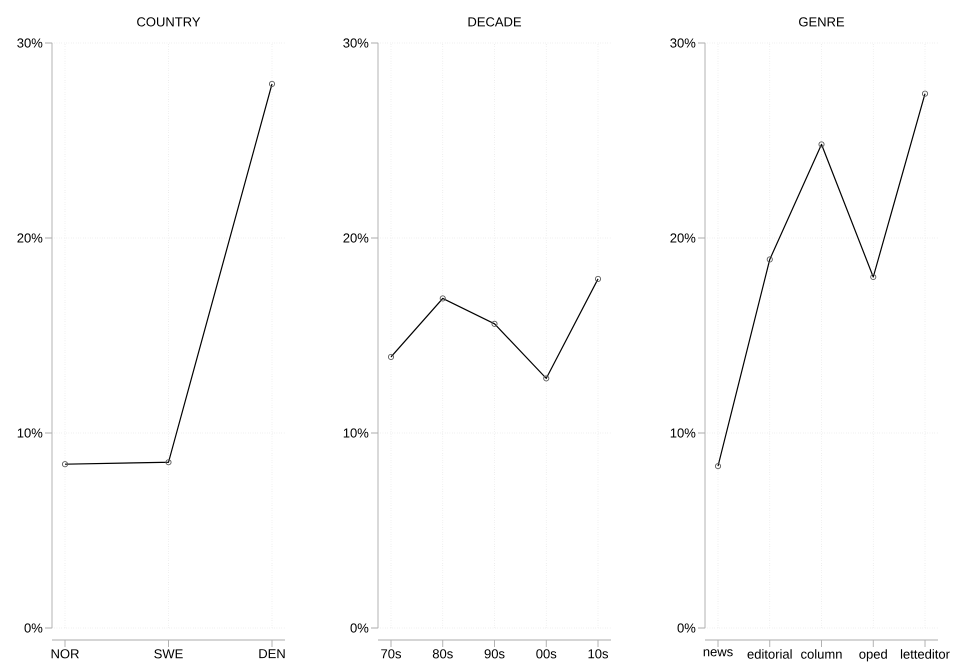  Describe the element at coordinates (442, 653) in the screenshot. I see `x-tick-label: 80s` at that location.